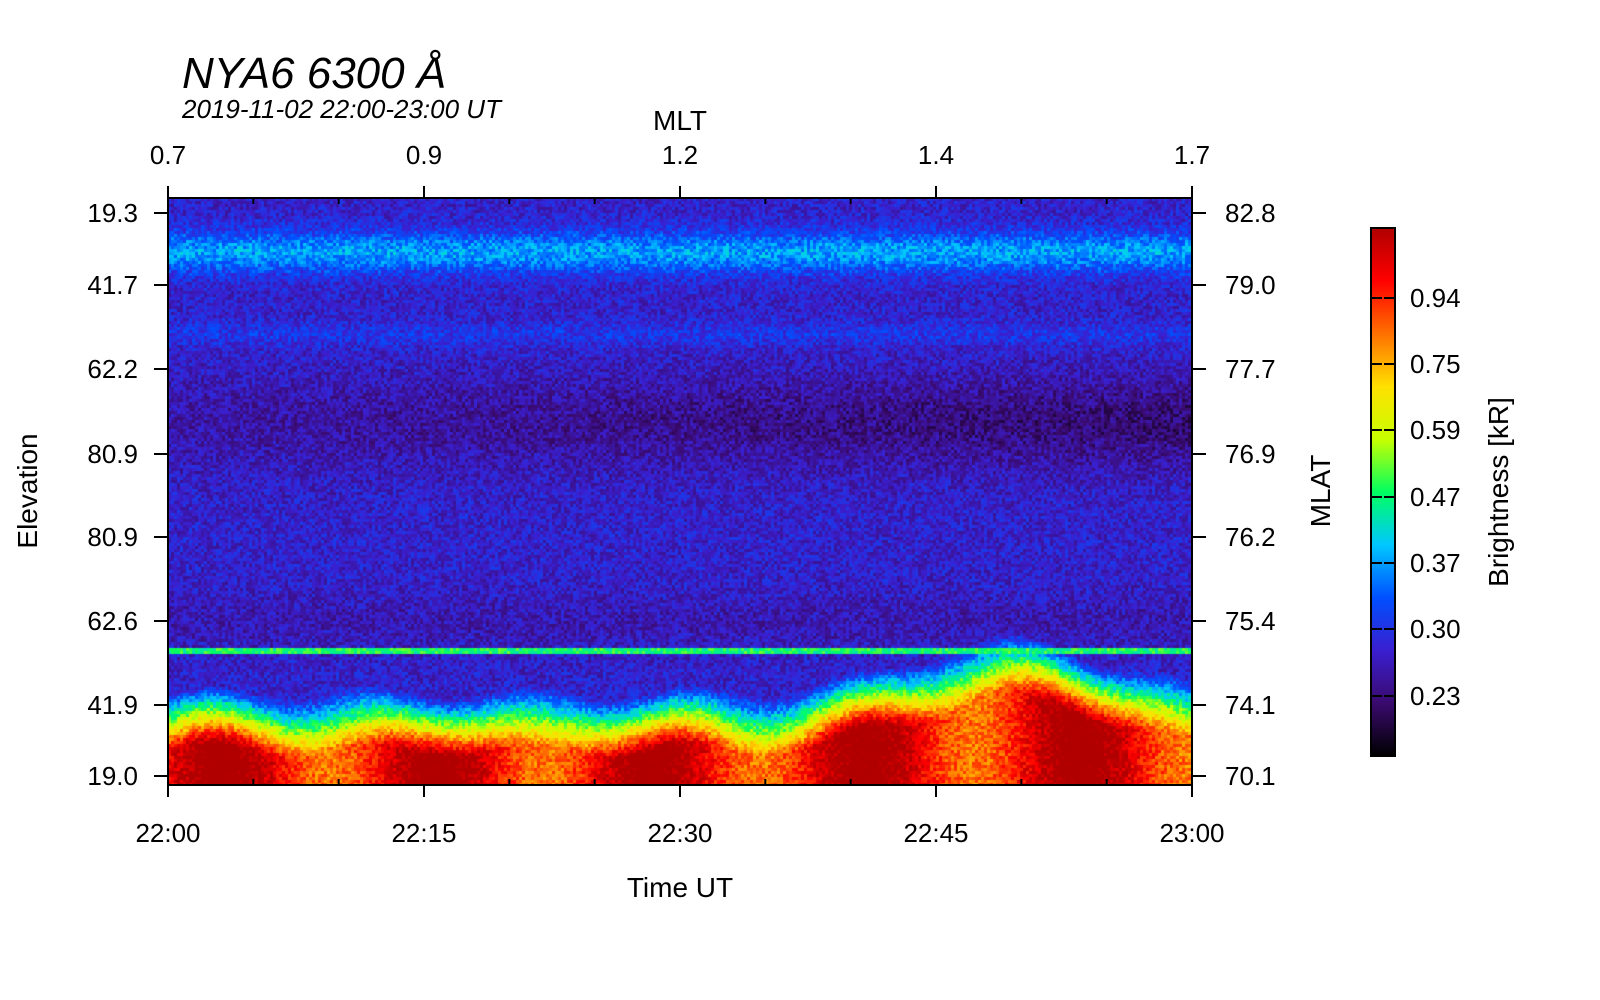 The height and width of the screenshot is (1000, 1600). I want to click on top-tick-label: 1.7, so click(1192, 155).